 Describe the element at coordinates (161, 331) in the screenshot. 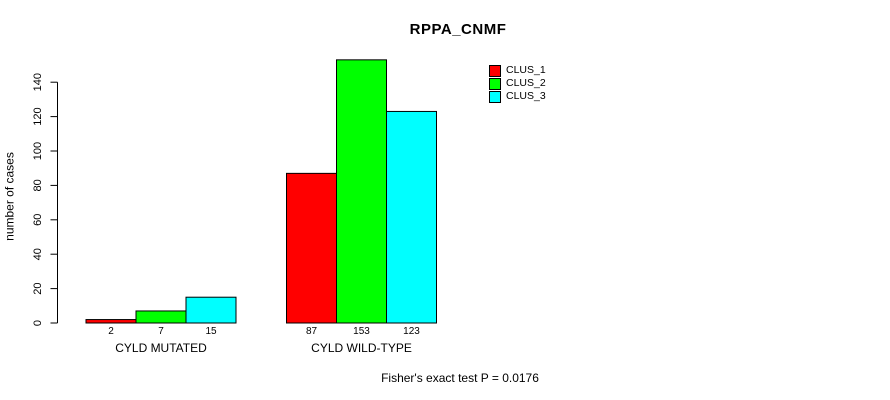

I see `bar-value-label: 7` at that location.